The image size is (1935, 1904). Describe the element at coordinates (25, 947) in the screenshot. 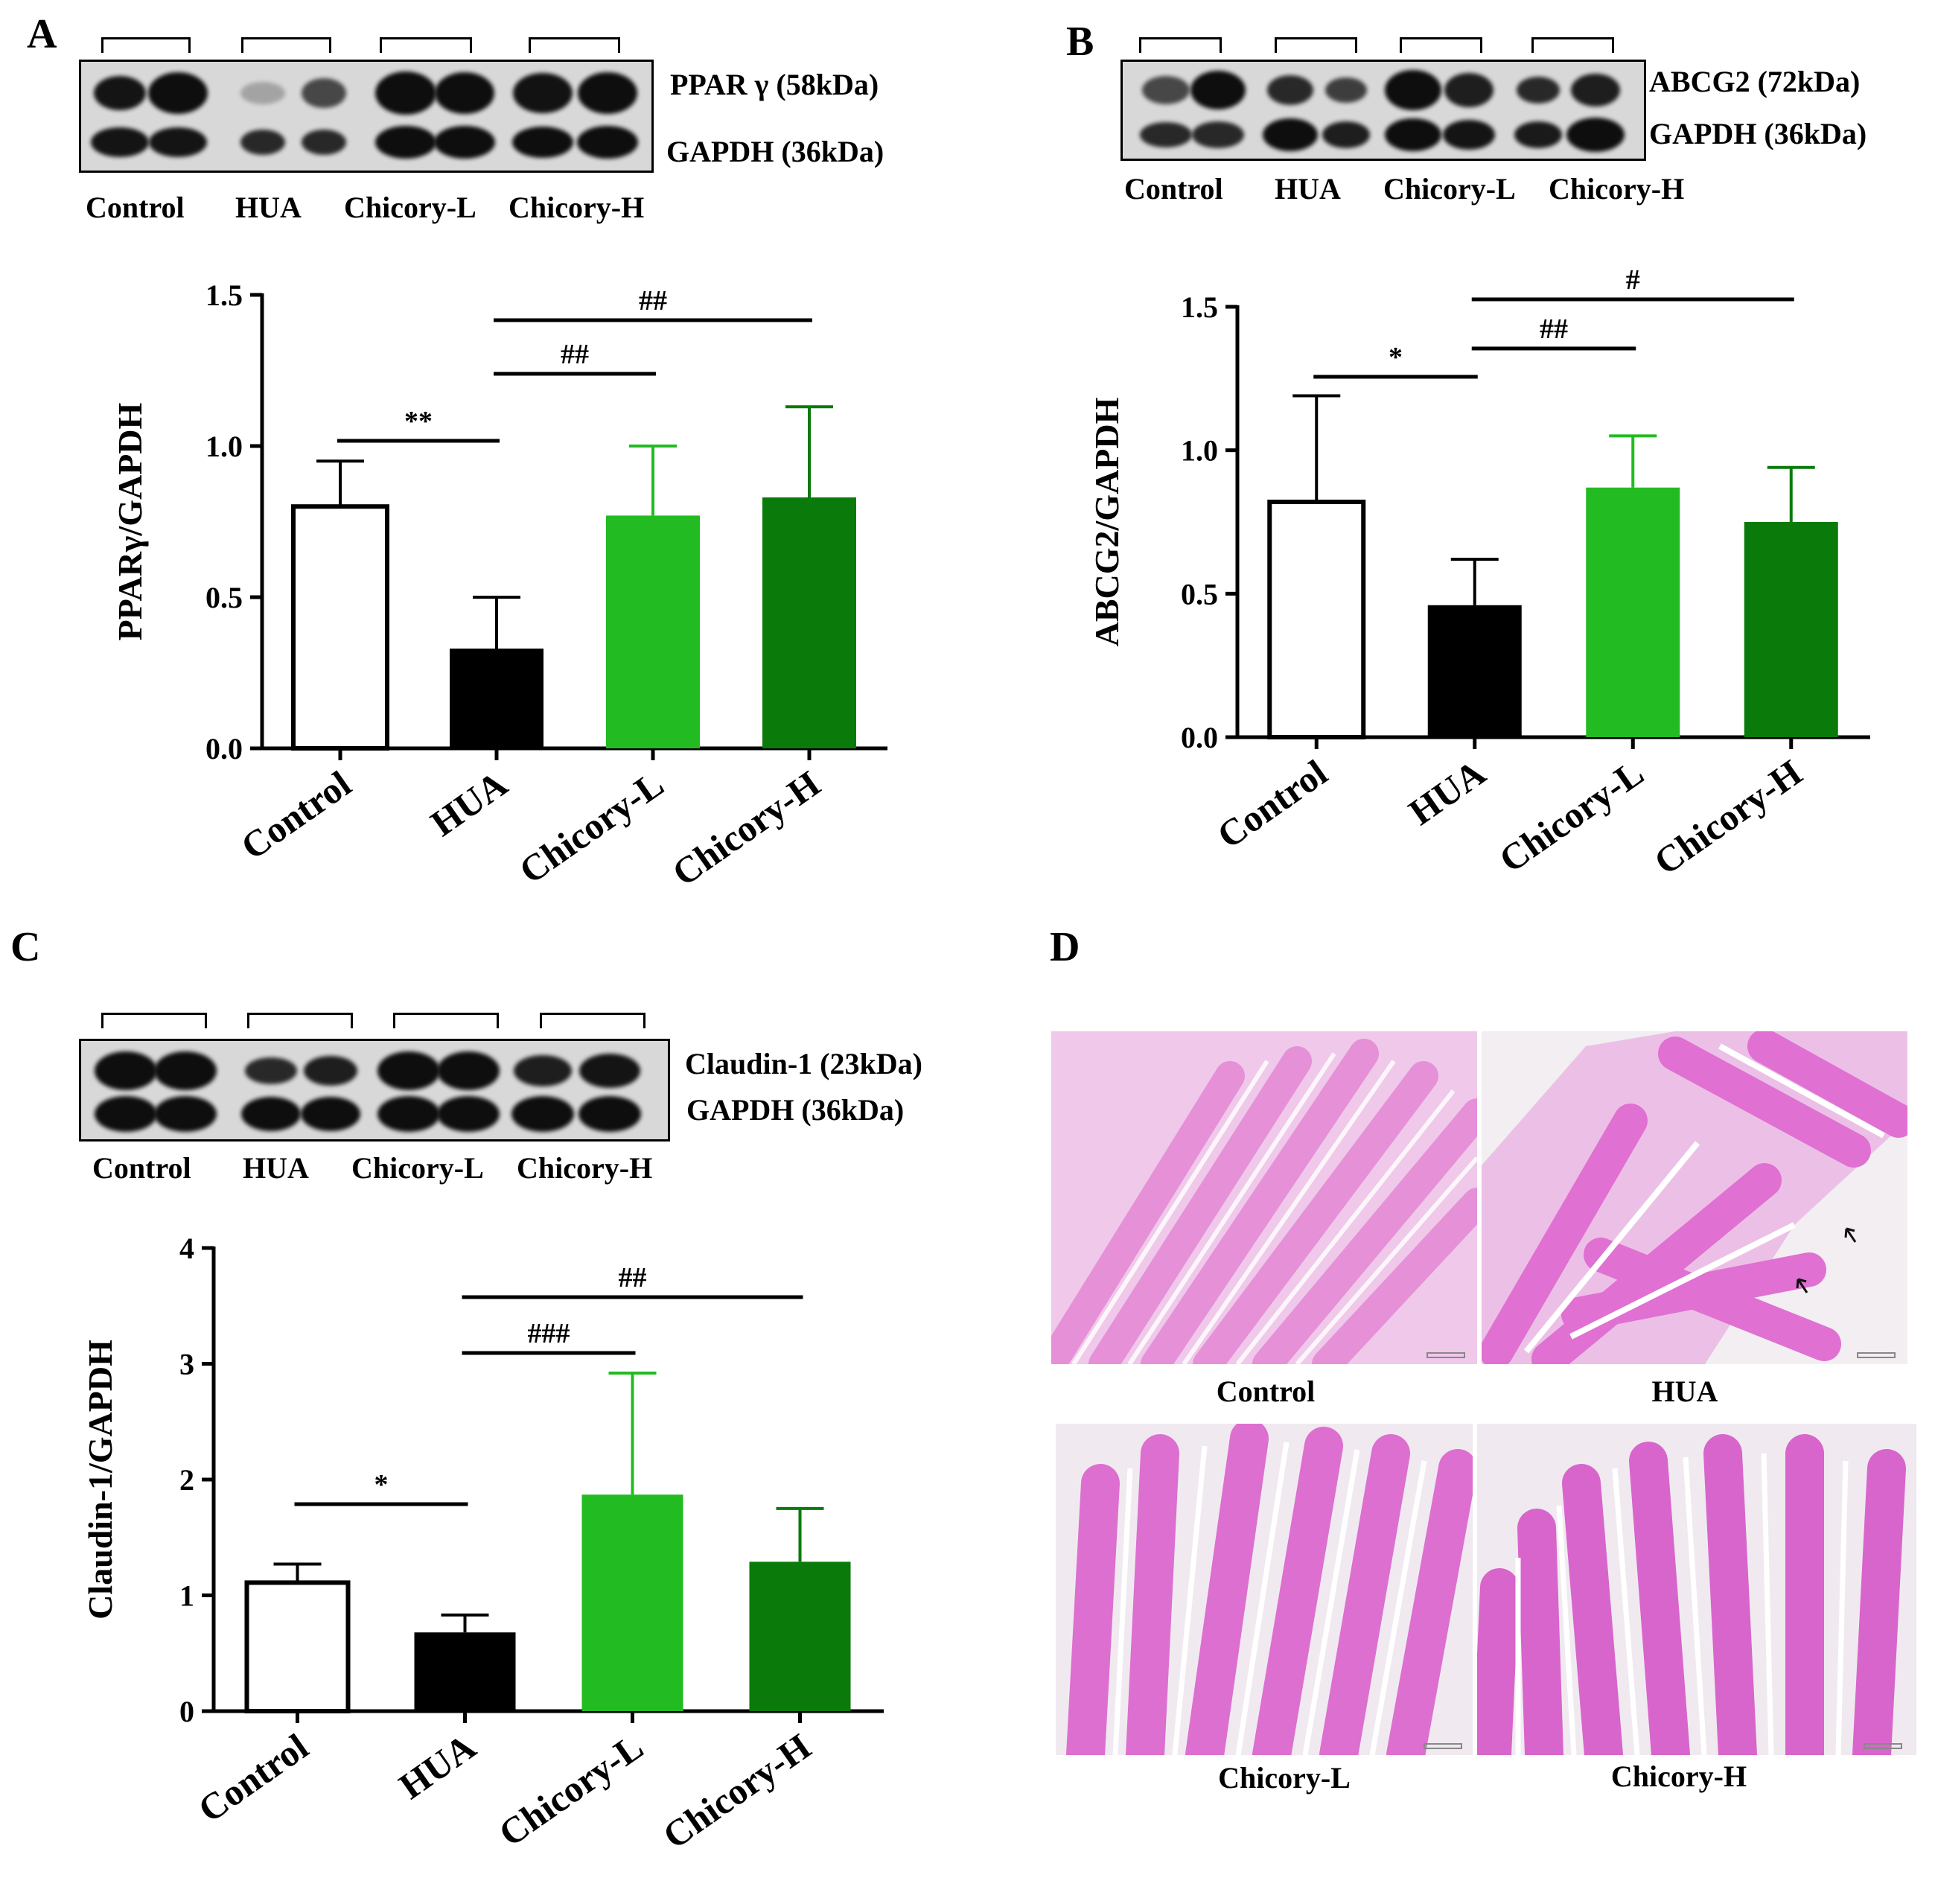

I see `panel-letter-c: C` at that location.